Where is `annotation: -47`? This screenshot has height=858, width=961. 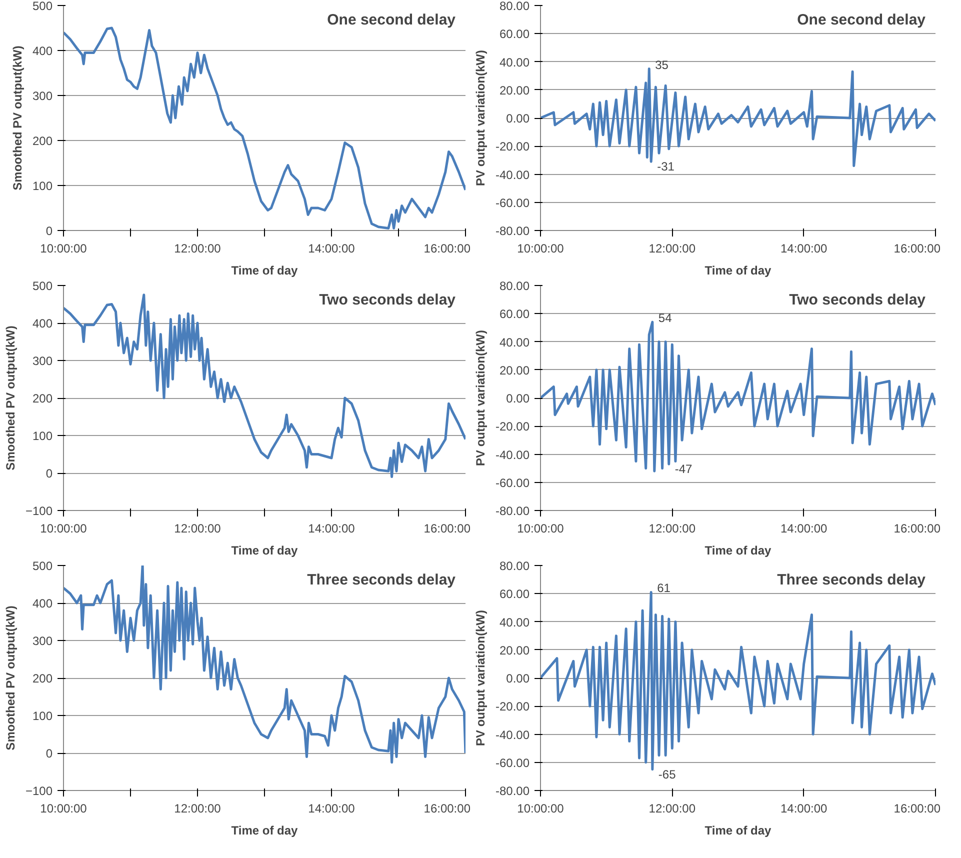 annotation: -47 is located at coordinates (683, 469).